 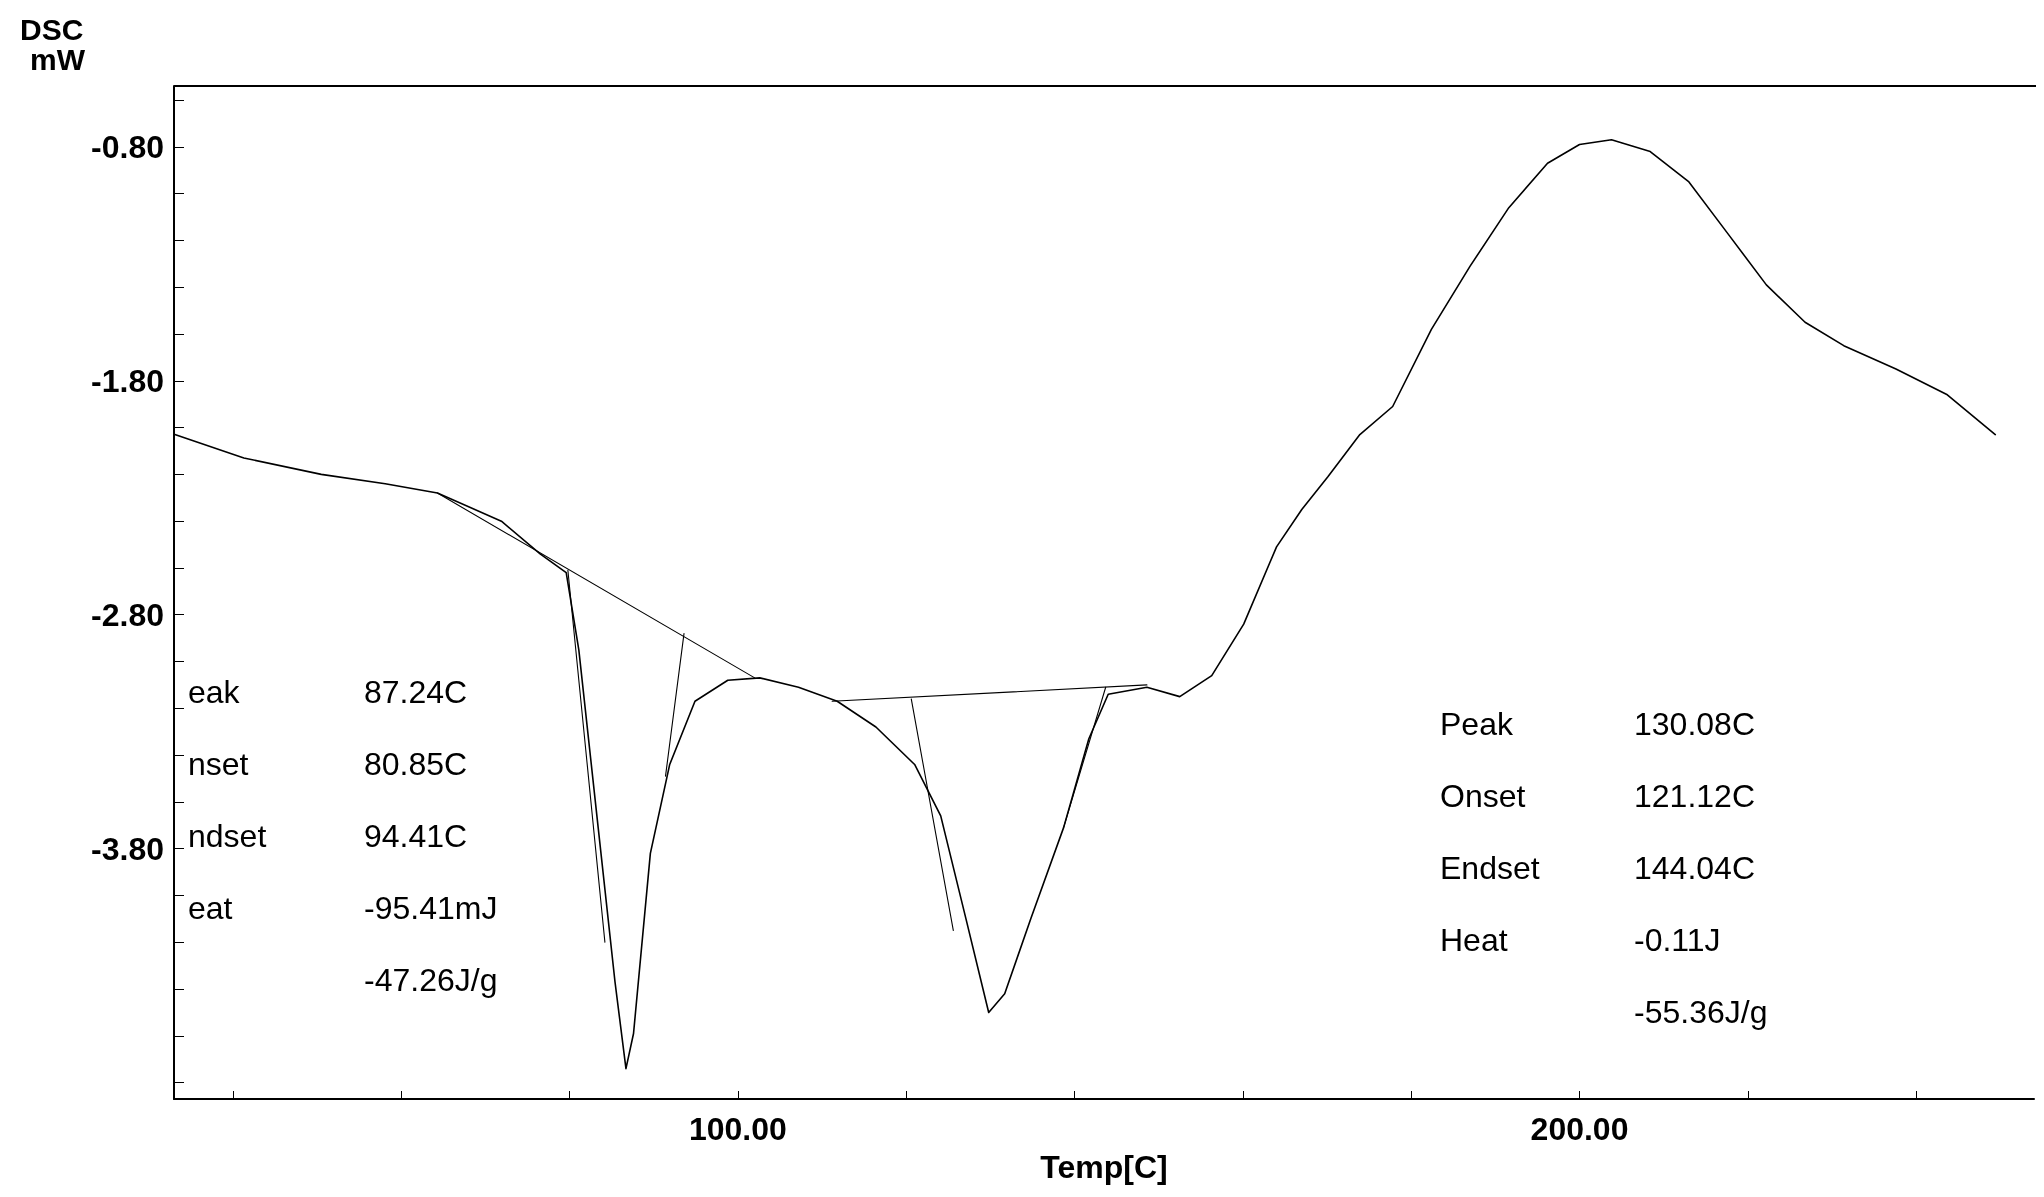 I want to click on text: ndset 94.41C, so click(x=328, y=836).